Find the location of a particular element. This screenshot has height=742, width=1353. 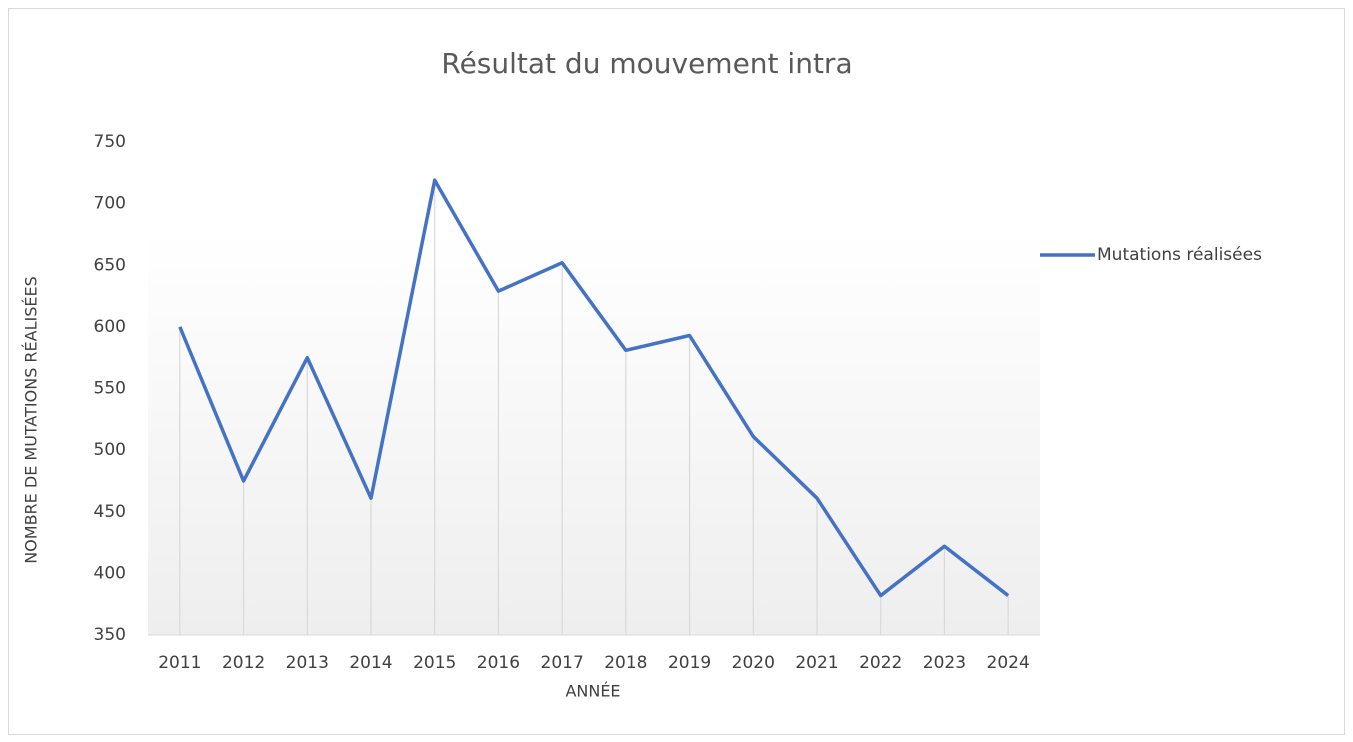

y-tick-label: 750 is located at coordinates (110, 142).